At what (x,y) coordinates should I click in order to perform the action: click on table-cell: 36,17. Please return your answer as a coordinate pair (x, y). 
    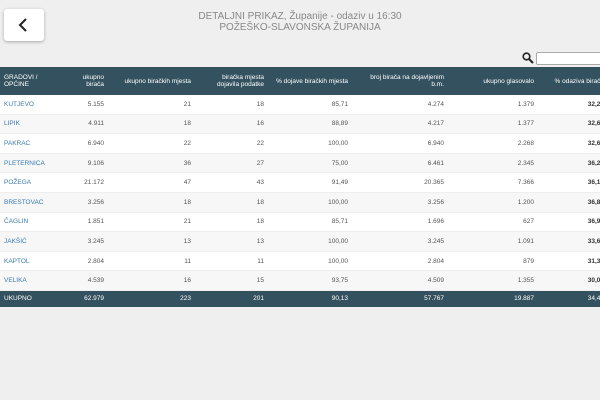
    Looking at the image, I should click on (570, 182).